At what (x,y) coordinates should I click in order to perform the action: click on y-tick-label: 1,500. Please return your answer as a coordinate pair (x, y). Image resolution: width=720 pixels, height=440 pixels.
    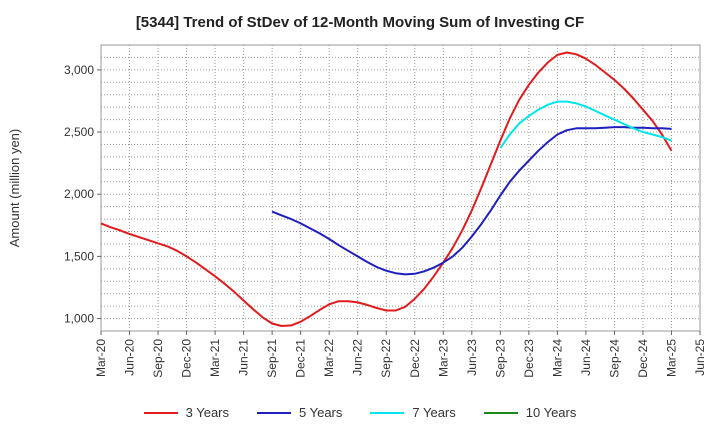
    Looking at the image, I should click on (79, 256).